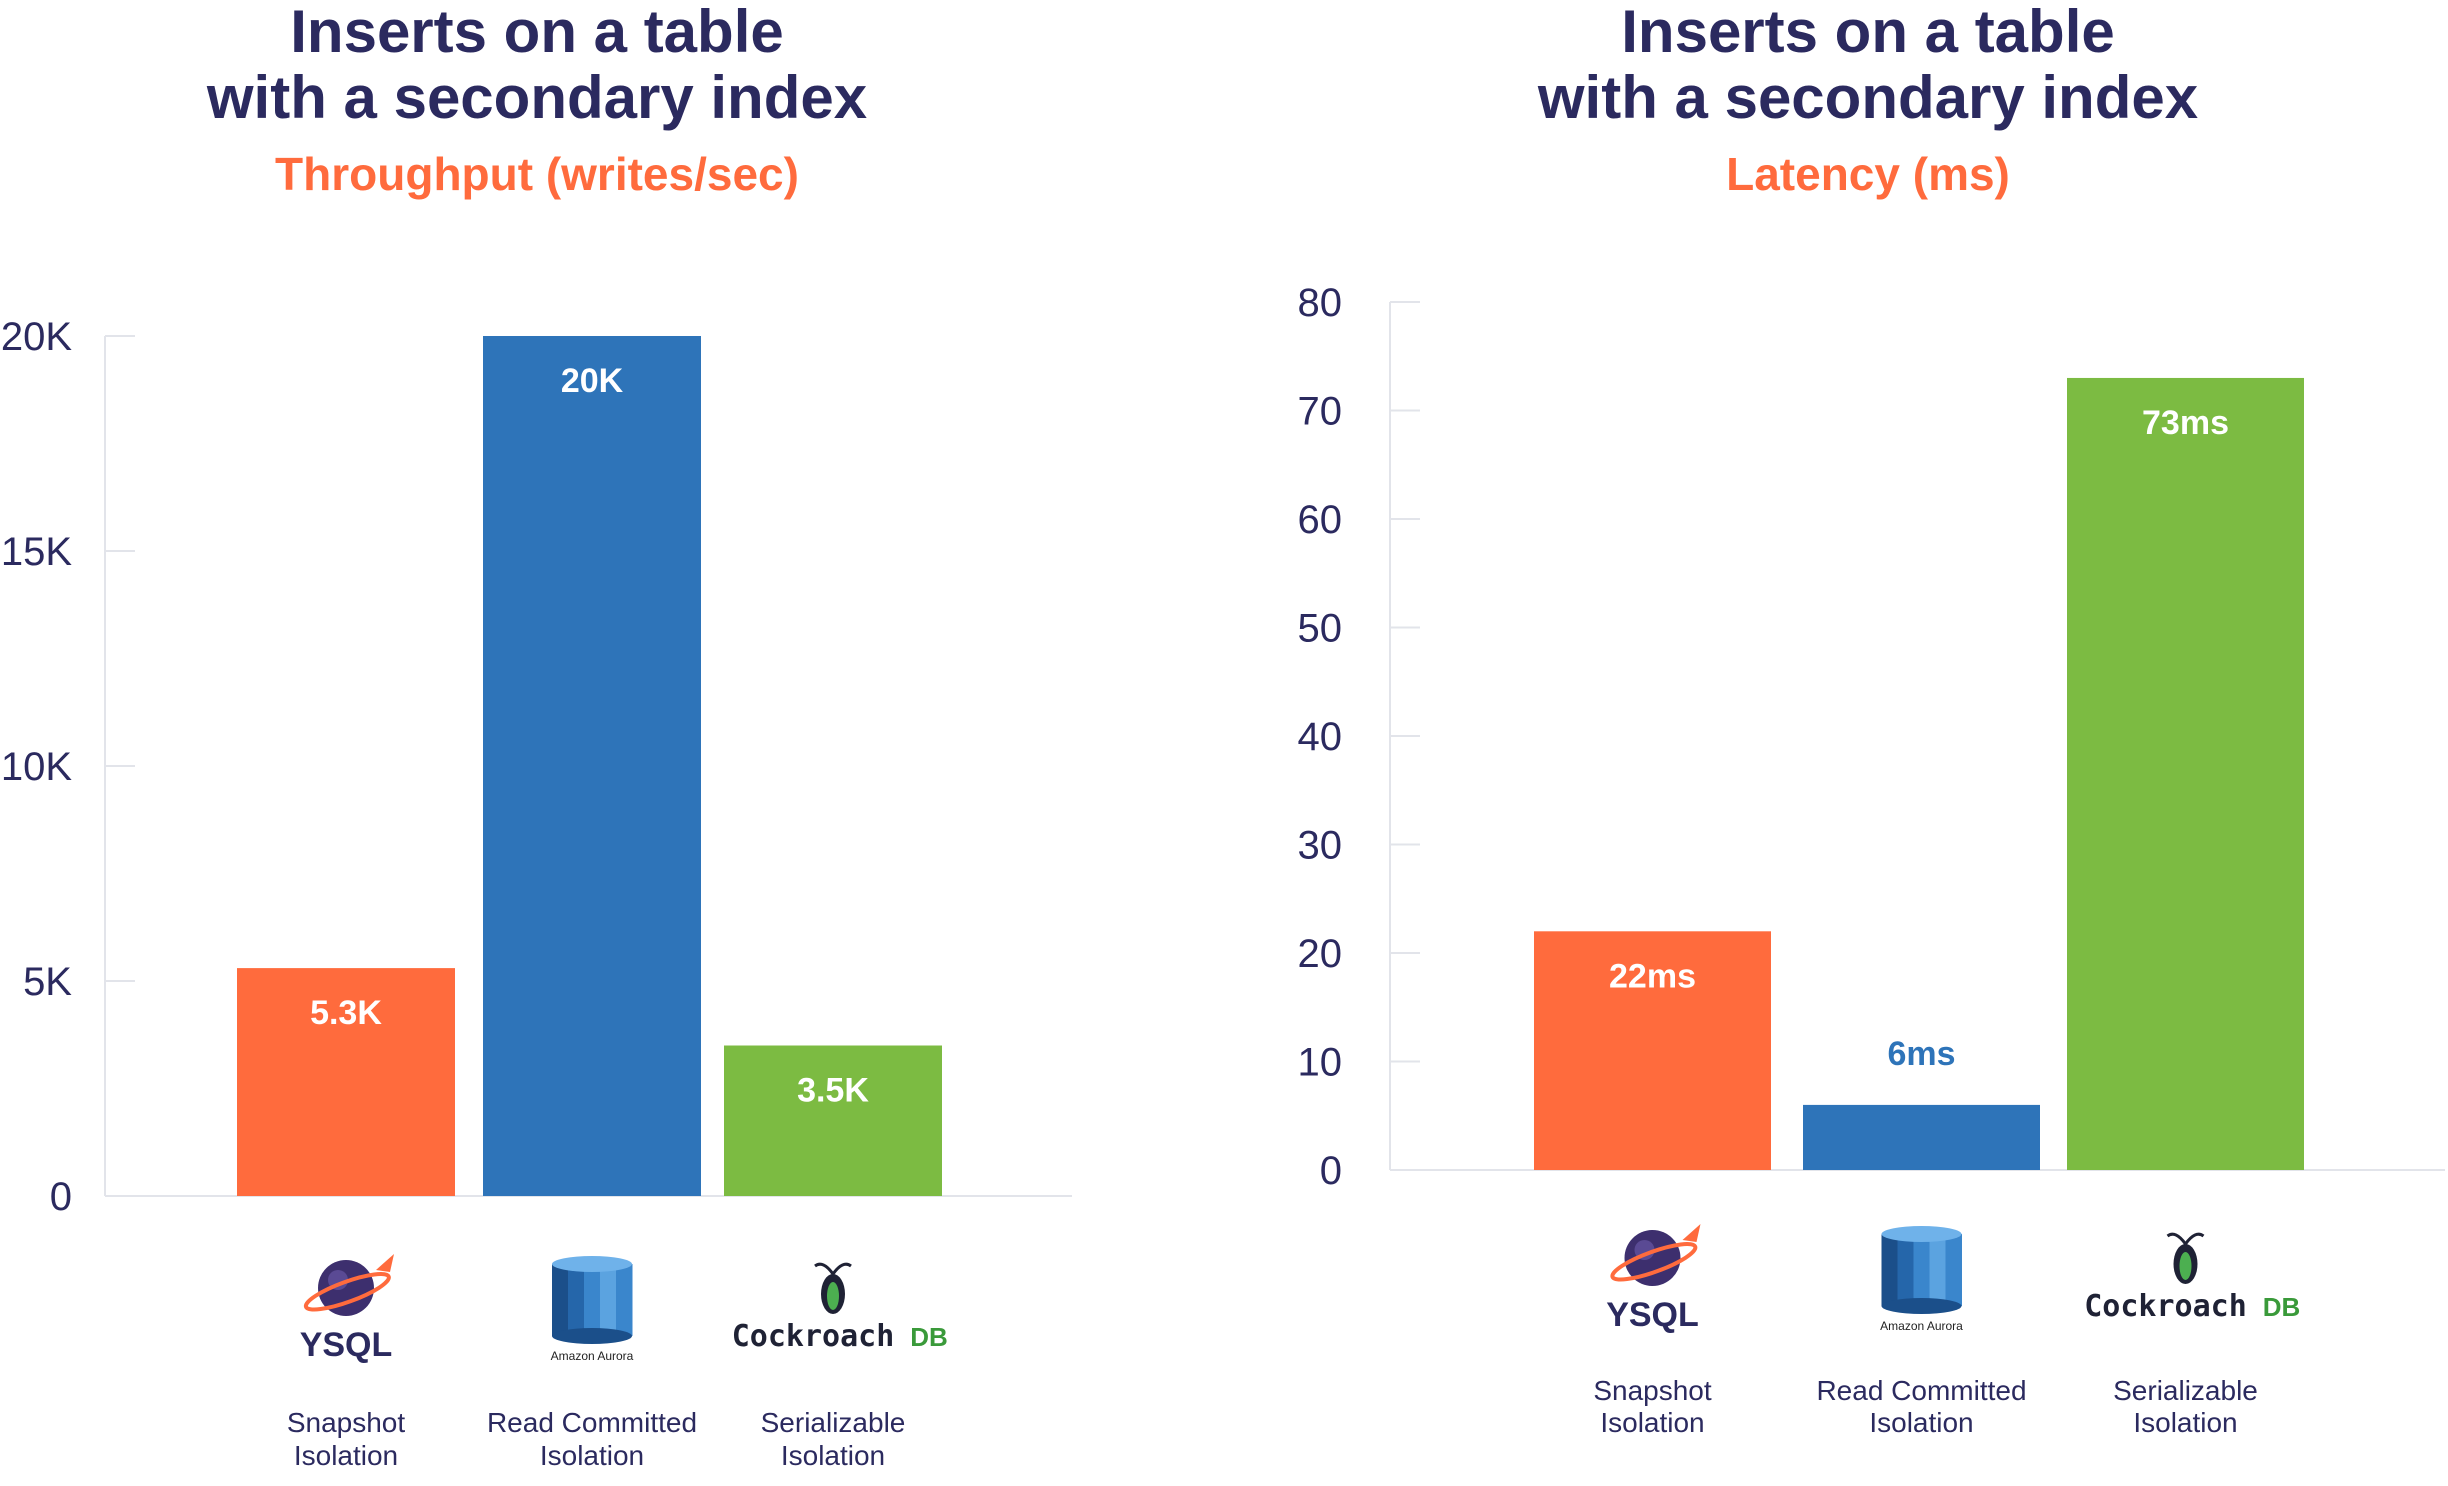 The image size is (2448, 1486). I want to click on chart-subtitle: Throughput (writes/sec), so click(537, 174).